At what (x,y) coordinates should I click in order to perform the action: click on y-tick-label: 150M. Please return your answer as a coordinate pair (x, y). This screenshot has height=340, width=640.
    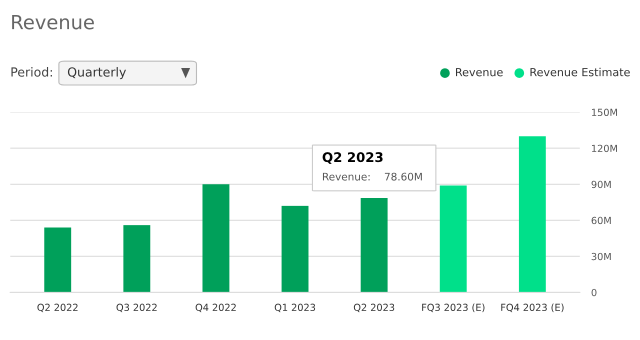
    Looking at the image, I should click on (604, 112).